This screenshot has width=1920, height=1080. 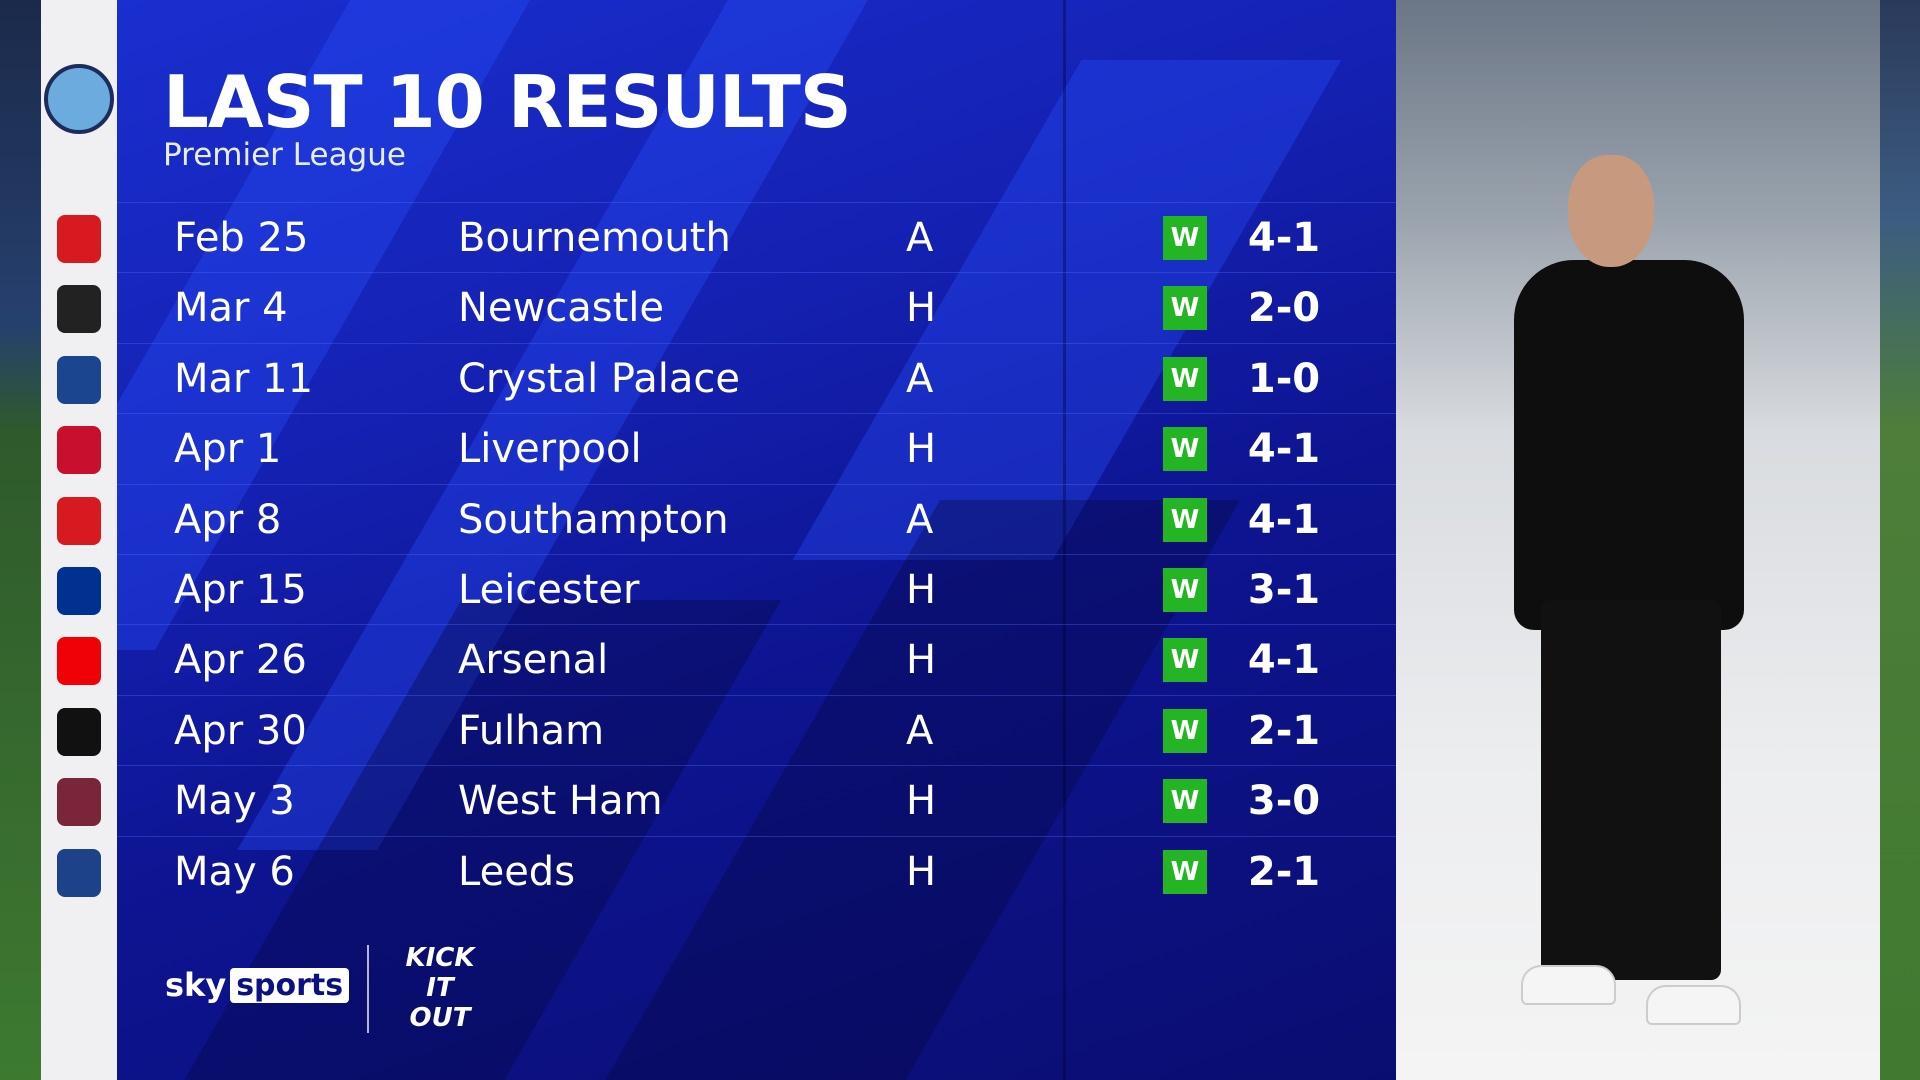 What do you see at coordinates (756, 237) in the screenshot?
I see `result-row: Feb 25 Bournemouth A W 4-1` at bounding box center [756, 237].